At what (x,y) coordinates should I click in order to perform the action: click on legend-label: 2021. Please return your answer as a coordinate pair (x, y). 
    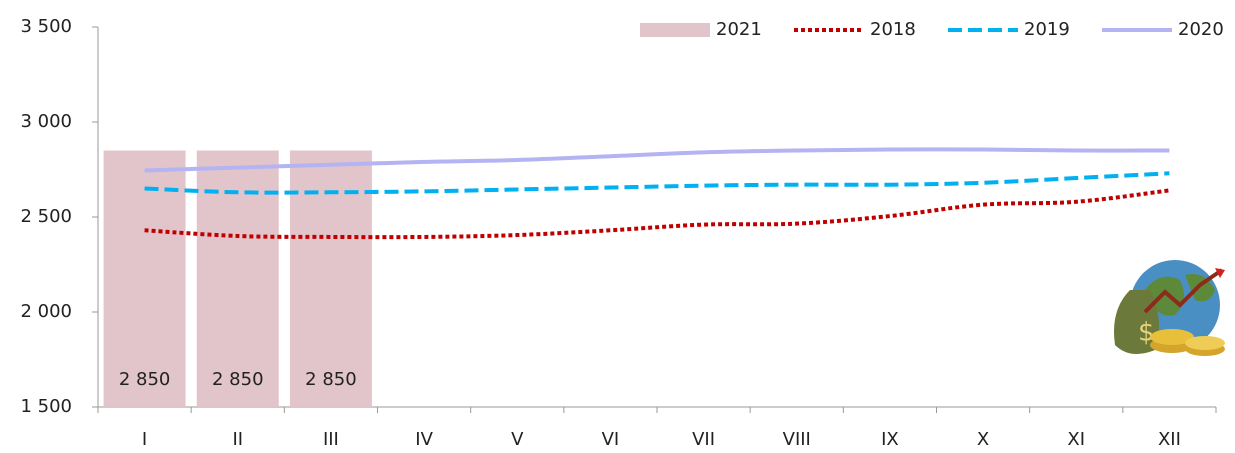
    Looking at the image, I should click on (739, 29).